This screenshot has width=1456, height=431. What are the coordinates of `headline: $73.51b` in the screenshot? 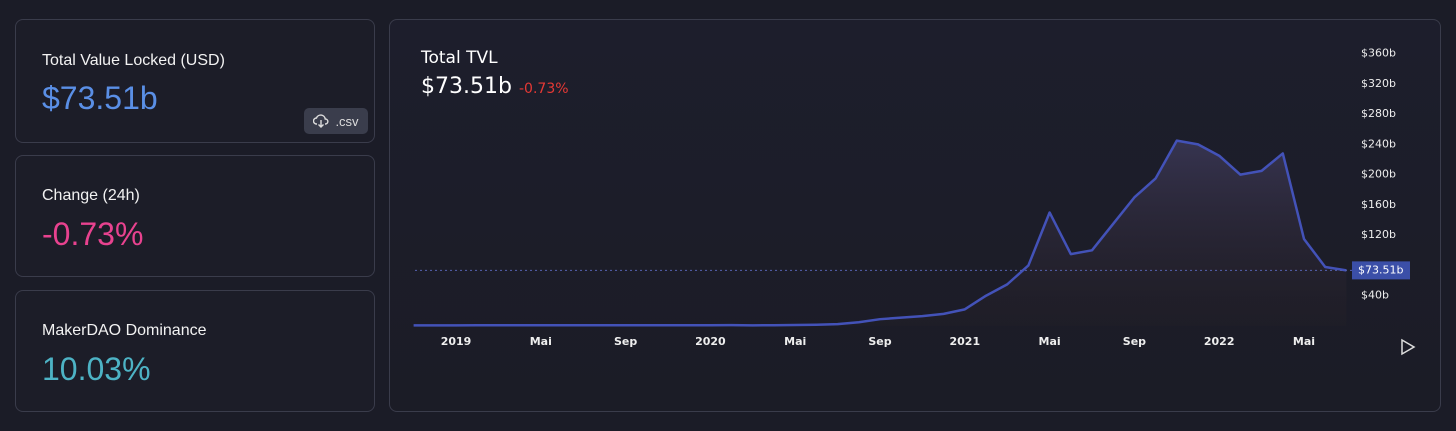 It's located at (466, 86).